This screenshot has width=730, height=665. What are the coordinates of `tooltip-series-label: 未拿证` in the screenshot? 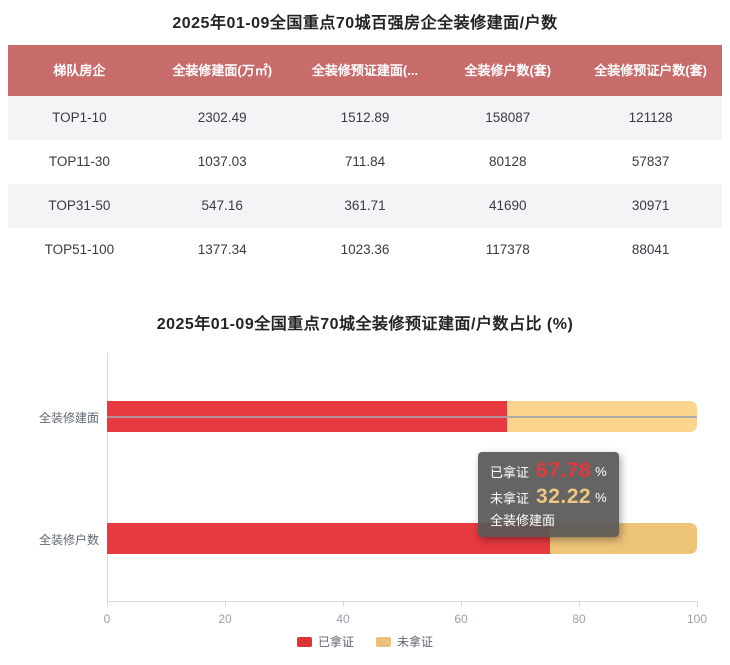 It's located at (510, 498).